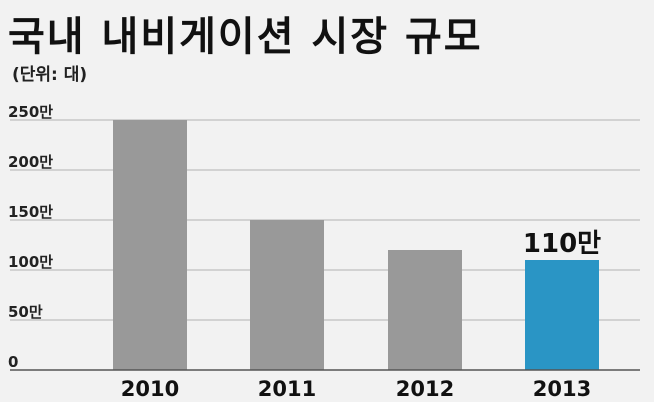  What do you see at coordinates (425, 389) in the screenshot?
I see `x-tick-label: 2012` at bounding box center [425, 389].